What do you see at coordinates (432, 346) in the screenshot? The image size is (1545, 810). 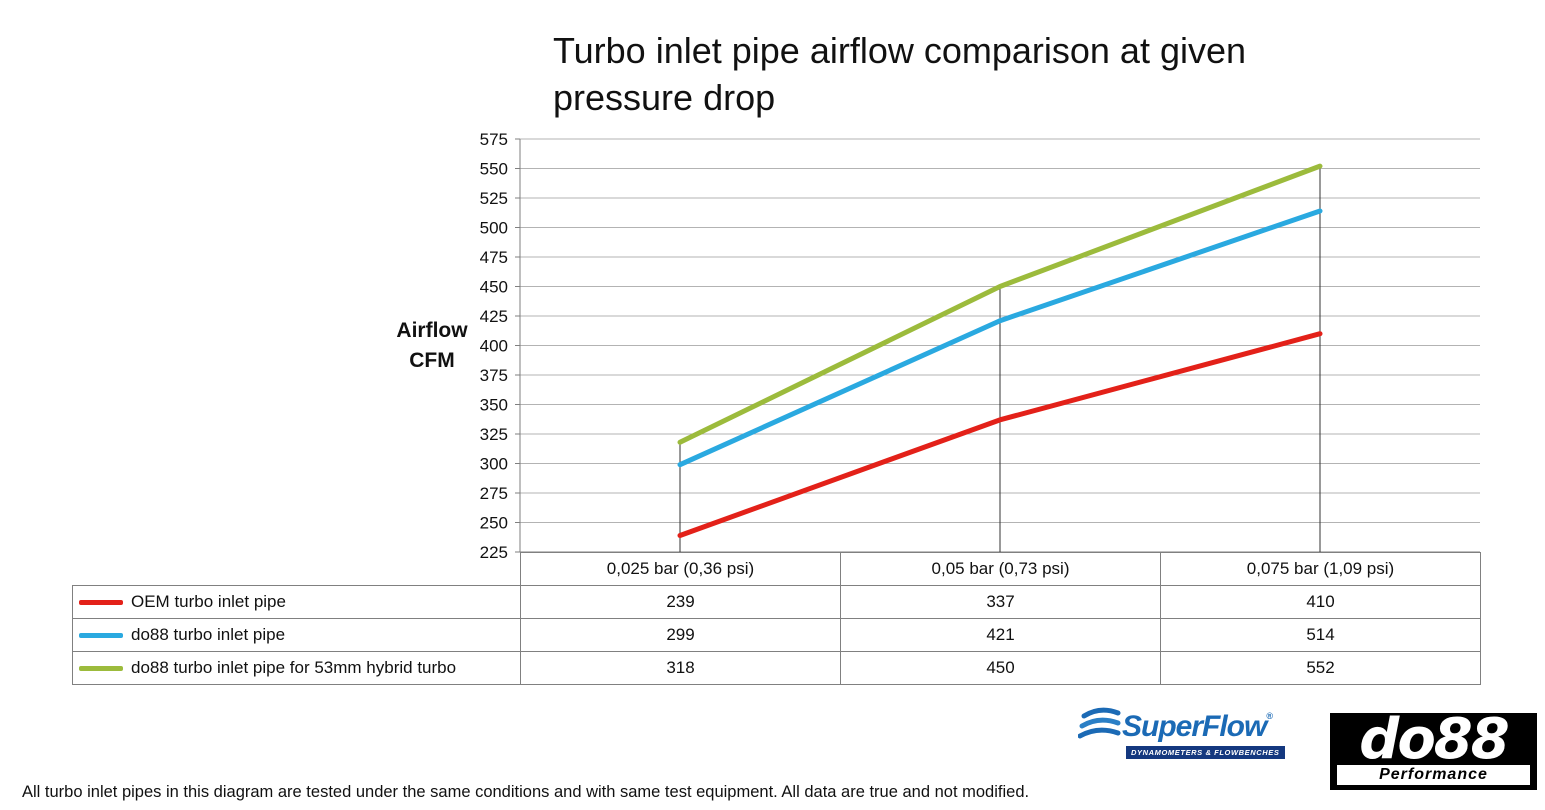 I see `y-axis-label: Airflow CFM` at bounding box center [432, 346].